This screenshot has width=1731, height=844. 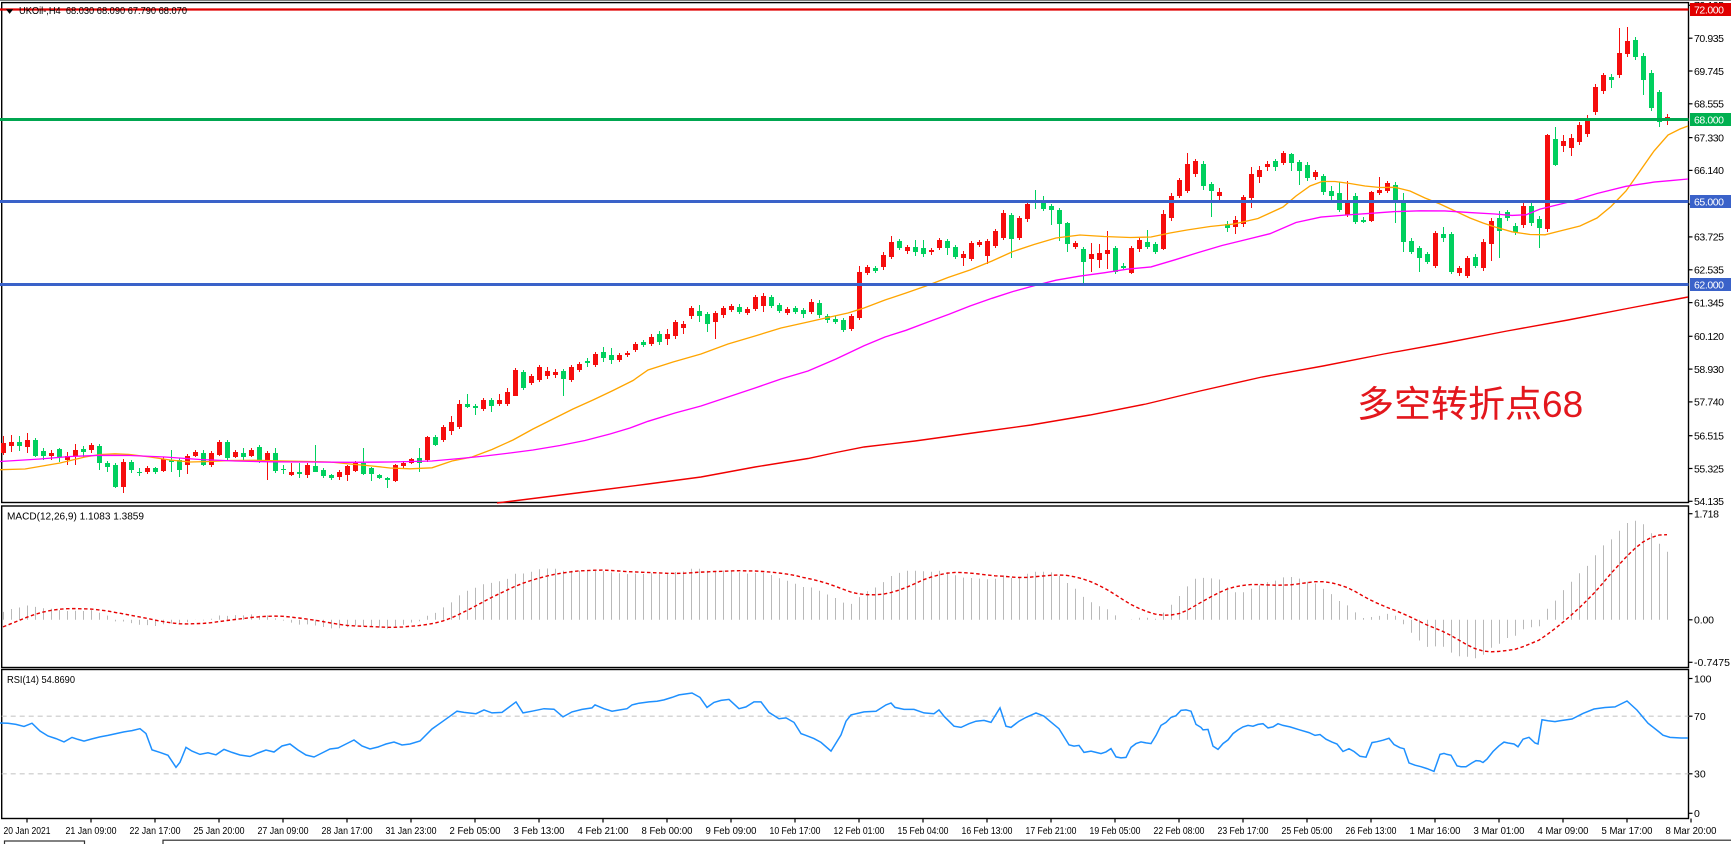 I want to click on svg-text: 1.718, so click(x=1706, y=515).